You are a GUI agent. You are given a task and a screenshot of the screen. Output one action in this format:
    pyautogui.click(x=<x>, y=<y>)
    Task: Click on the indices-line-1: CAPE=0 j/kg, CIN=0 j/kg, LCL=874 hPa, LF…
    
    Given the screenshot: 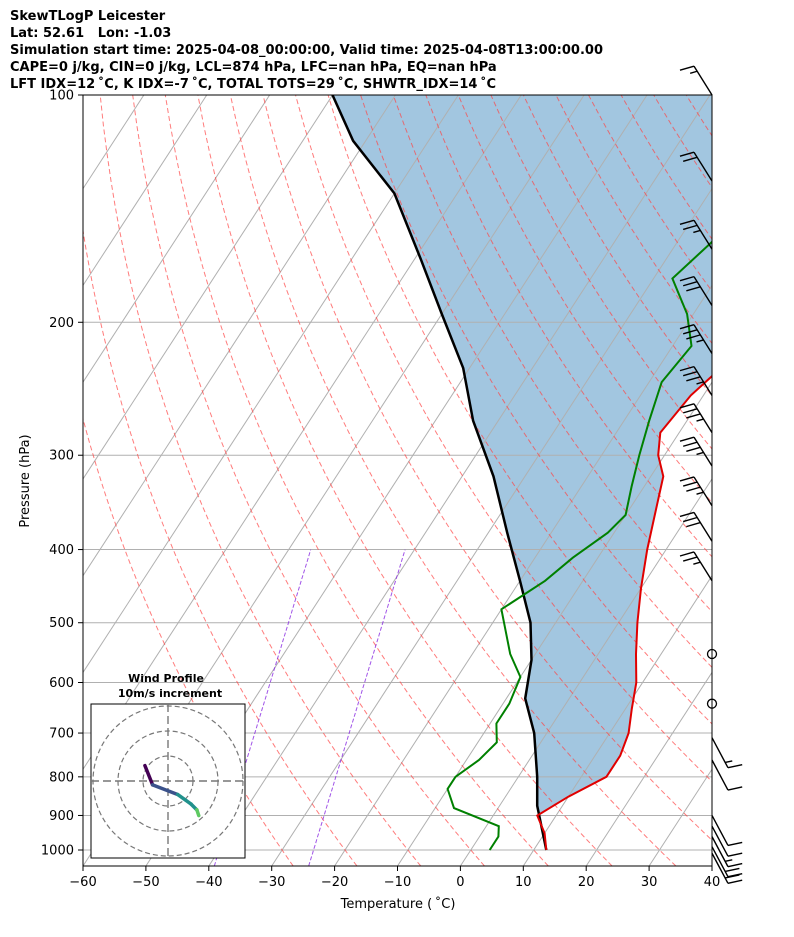 What is the action you would take?
    pyautogui.click(x=253, y=67)
    